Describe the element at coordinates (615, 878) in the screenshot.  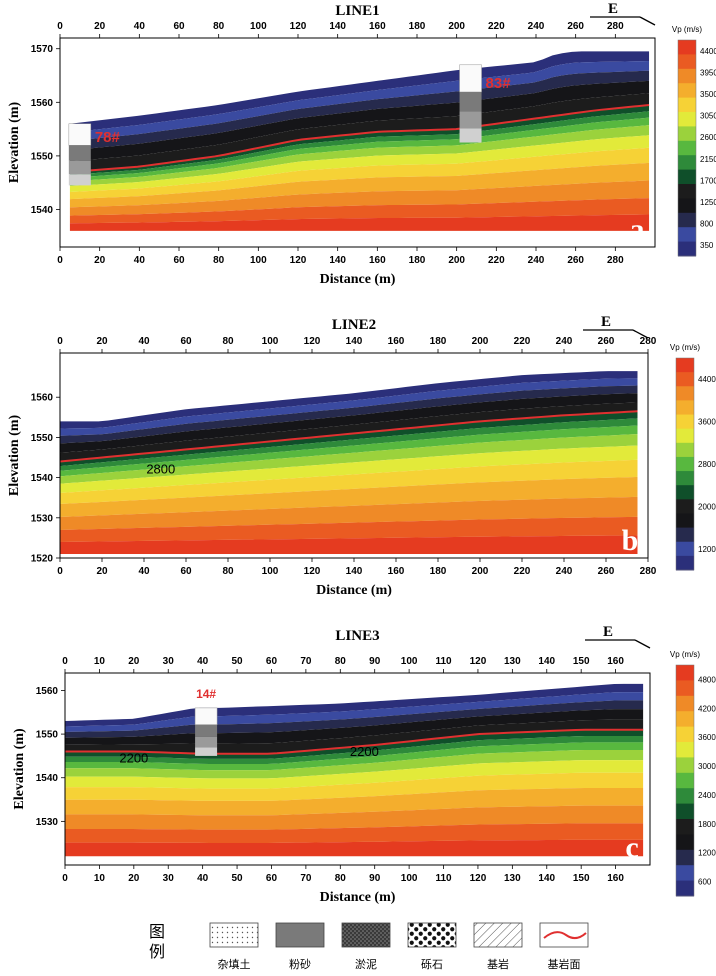
I see `x-tick-label: 160` at that location.